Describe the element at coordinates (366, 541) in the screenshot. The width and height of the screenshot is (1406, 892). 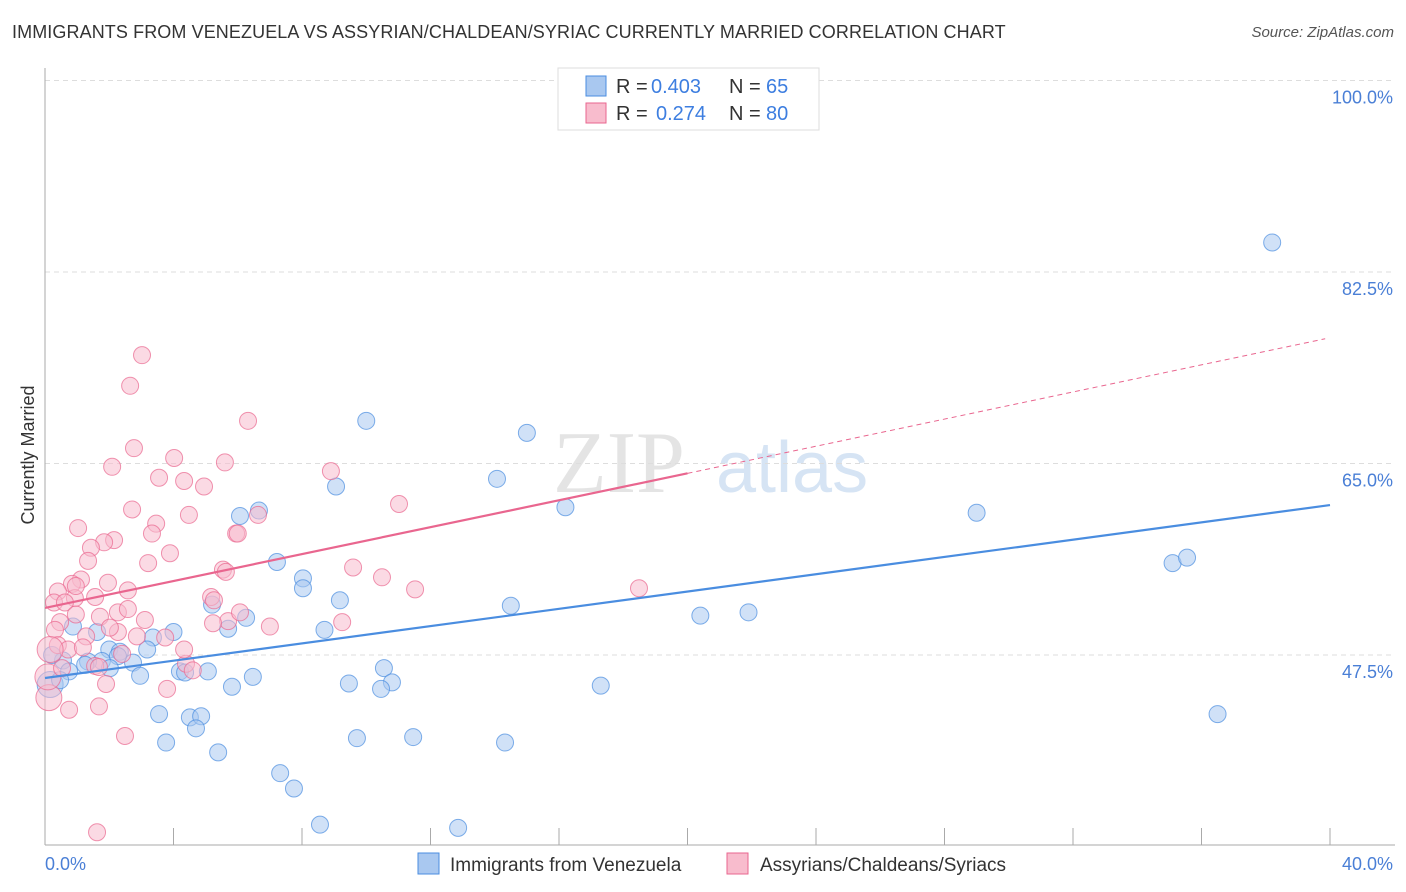
I see `assyrian-trend-line` at that location.